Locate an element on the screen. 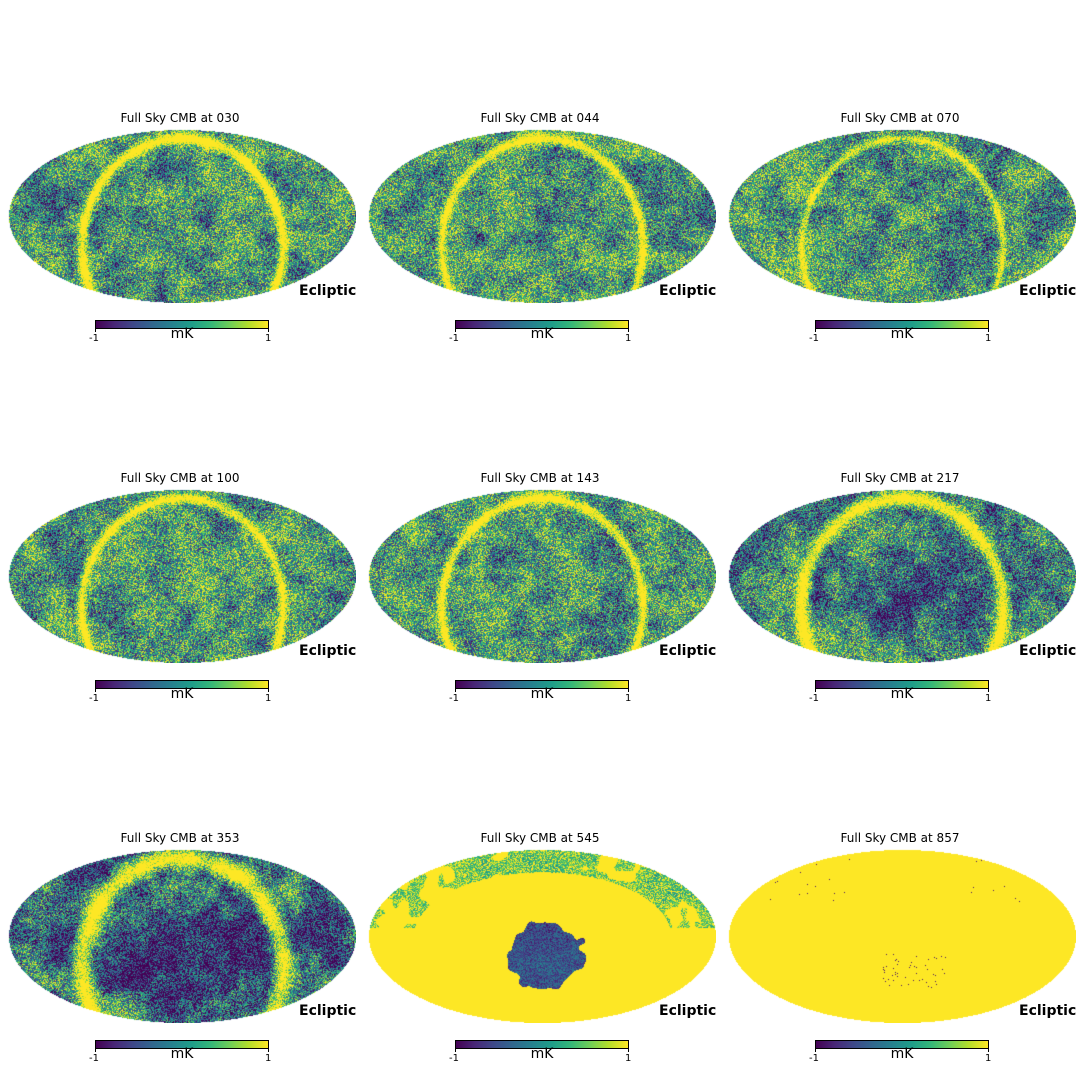 The height and width of the screenshot is (1080, 1091). sky-map-panel: Full Sky CMB at 217 Ecliptic -1 1 mK is located at coordinates (900, 595).